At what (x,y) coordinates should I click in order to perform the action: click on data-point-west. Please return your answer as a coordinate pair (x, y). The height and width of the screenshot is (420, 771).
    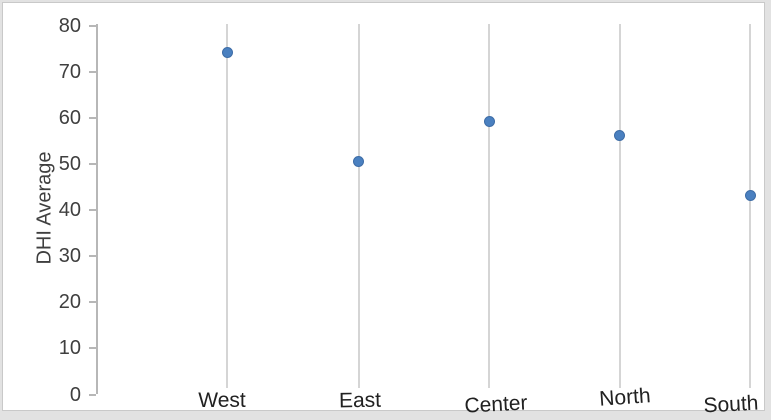
    Looking at the image, I should click on (227, 52).